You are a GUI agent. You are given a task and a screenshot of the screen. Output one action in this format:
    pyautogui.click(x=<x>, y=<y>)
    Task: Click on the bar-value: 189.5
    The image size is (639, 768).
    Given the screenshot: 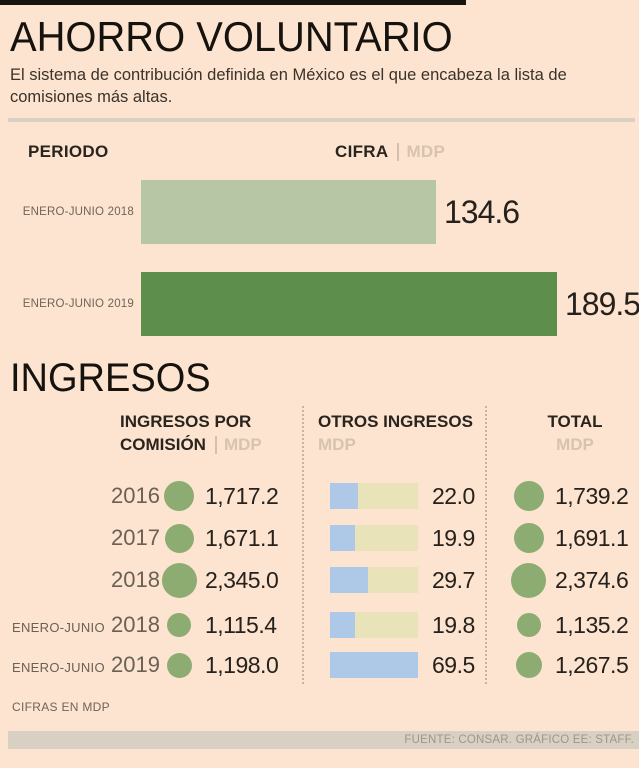 What is the action you would take?
    pyautogui.click(x=602, y=303)
    